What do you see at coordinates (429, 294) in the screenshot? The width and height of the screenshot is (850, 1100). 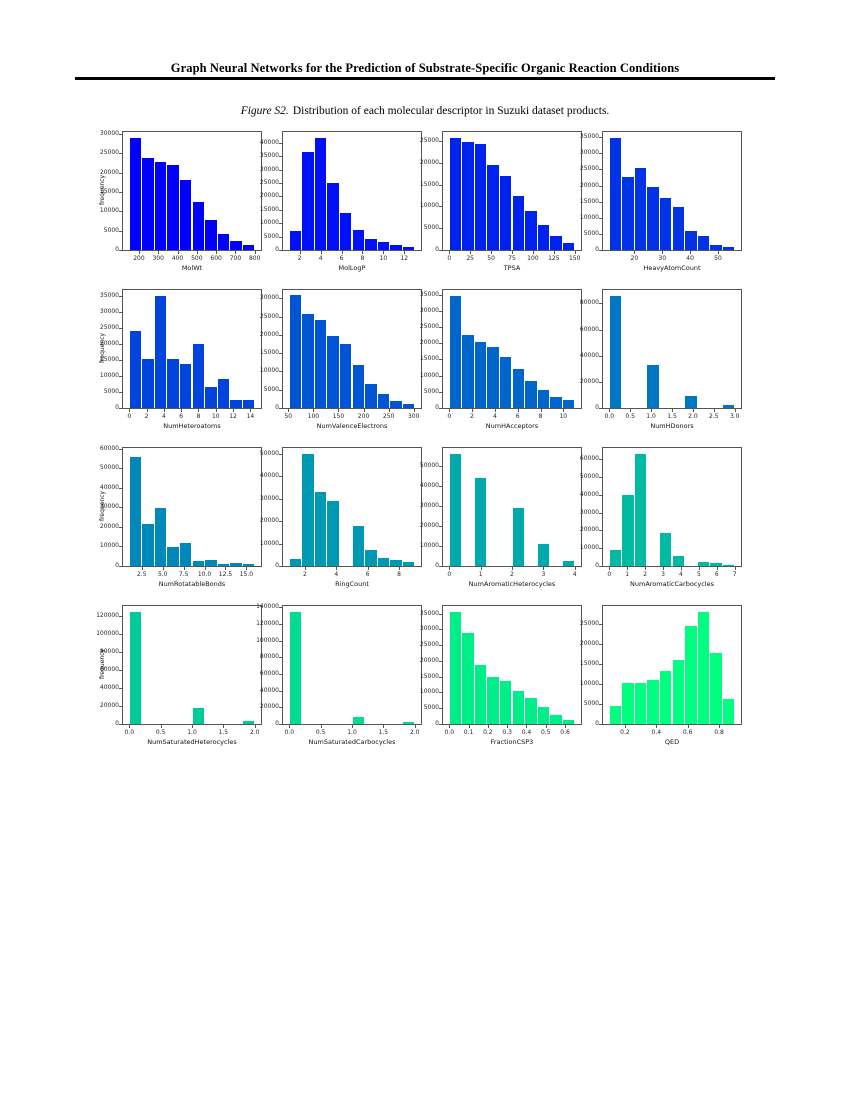 I see `y-tick-label: 35000` at bounding box center [429, 294].